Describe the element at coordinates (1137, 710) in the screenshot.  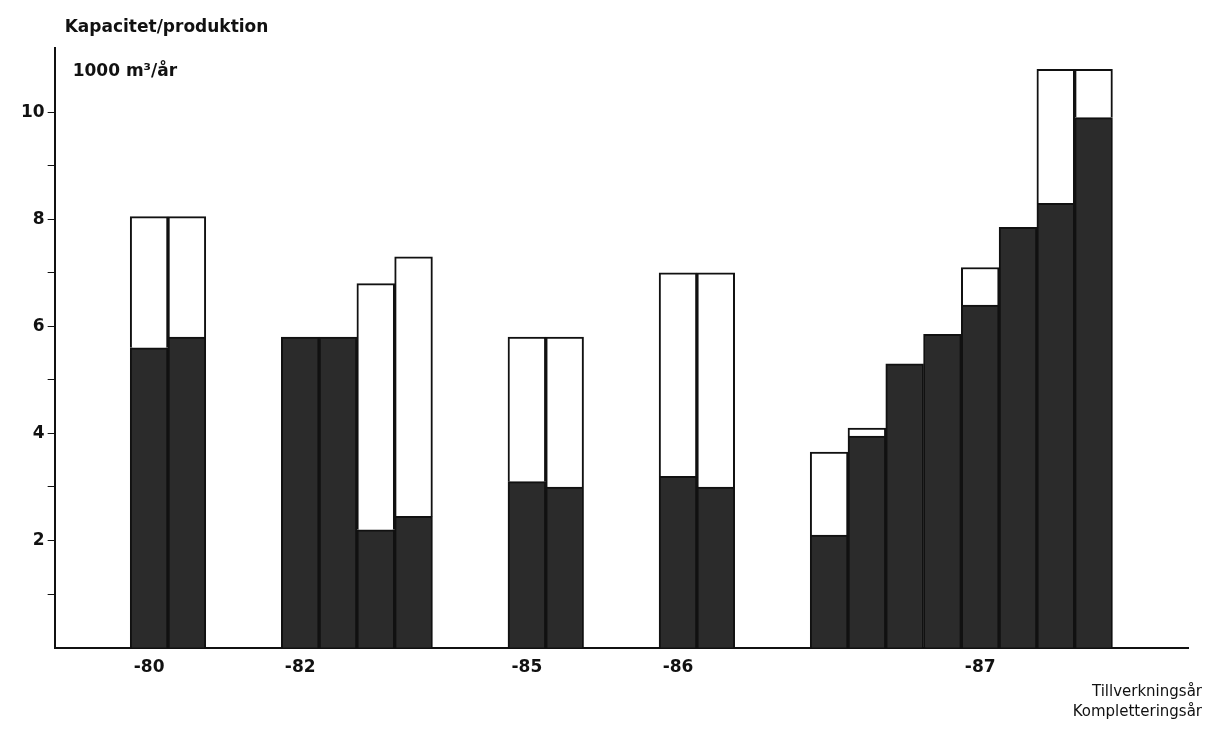
I see `text: Kompletteringsår` at that location.